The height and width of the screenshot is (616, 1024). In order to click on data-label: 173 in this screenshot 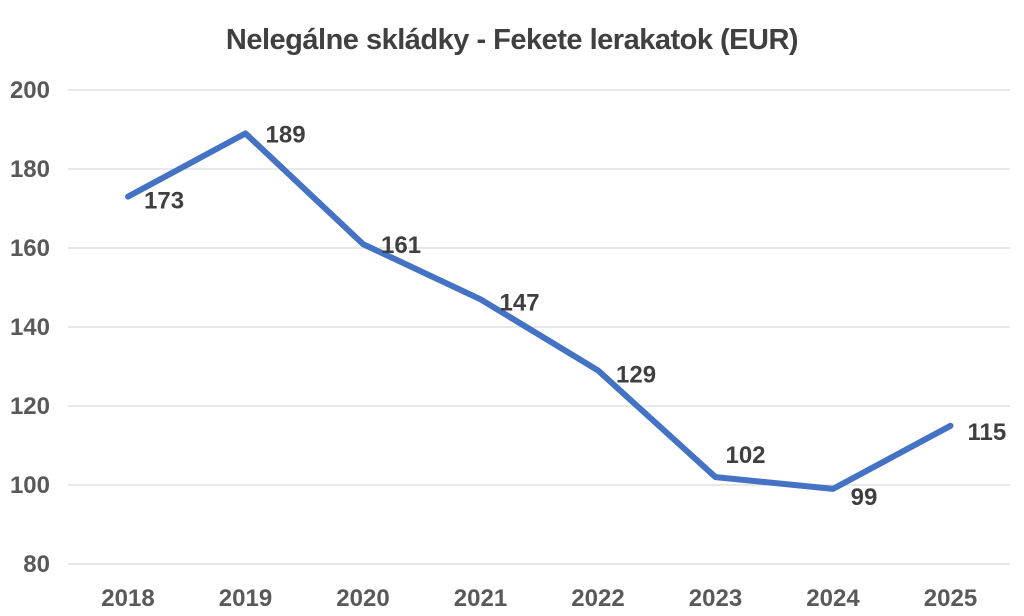, I will do `click(164, 201)`.